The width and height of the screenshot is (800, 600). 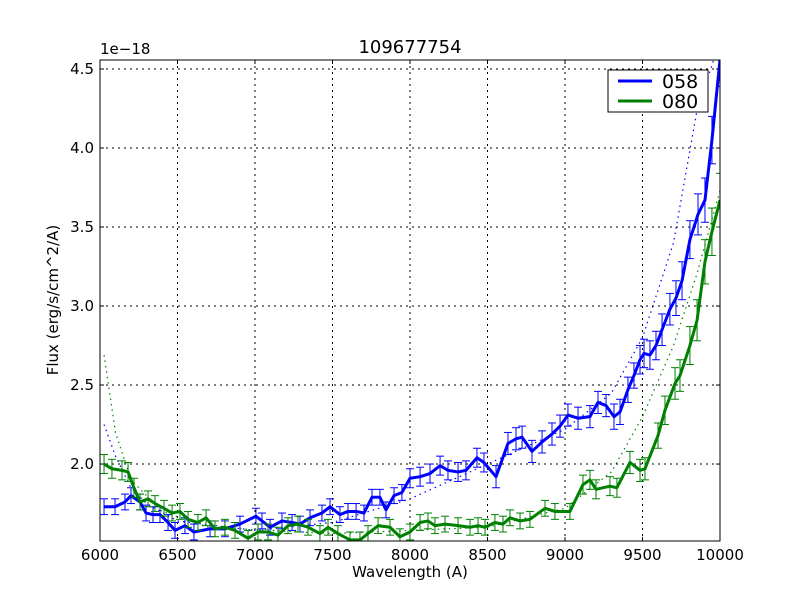 What do you see at coordinates (410, 572) in the screenshot?
I see `x-axis-label: Wavelength (A)` at bounding box center [410, 572].